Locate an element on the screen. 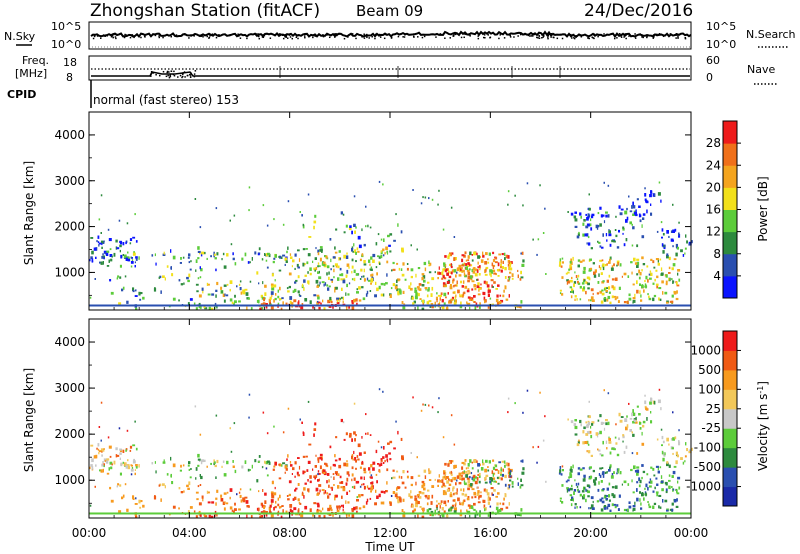  colorbar-tick-label: 12 is located at coordinates (713, 232).